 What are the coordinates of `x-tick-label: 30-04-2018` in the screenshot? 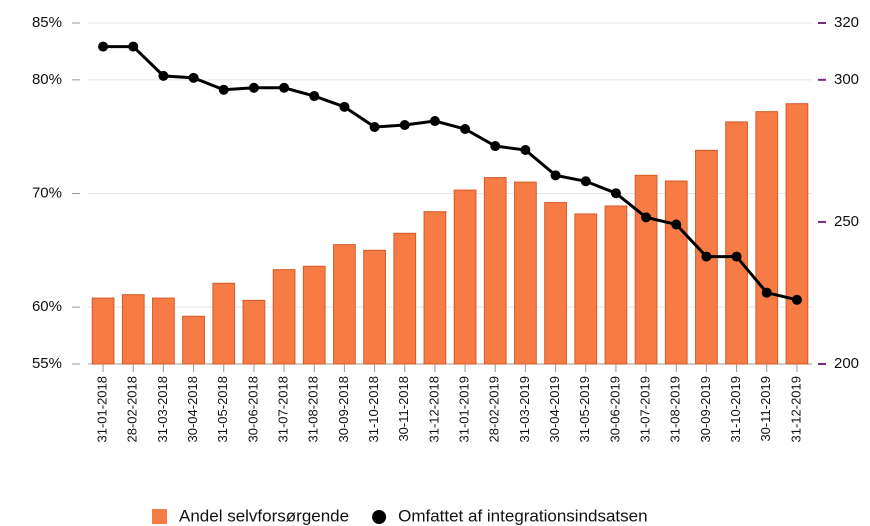 It's located at (192, 409).